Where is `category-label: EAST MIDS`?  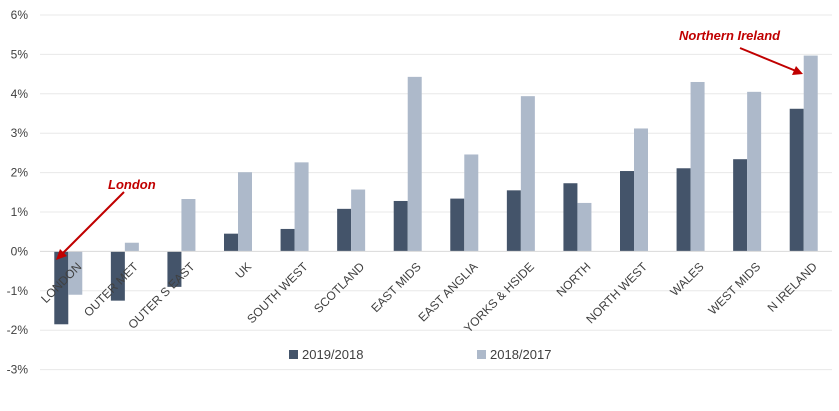 category-label: EAST MIDS is located at coordinates (395, 287).